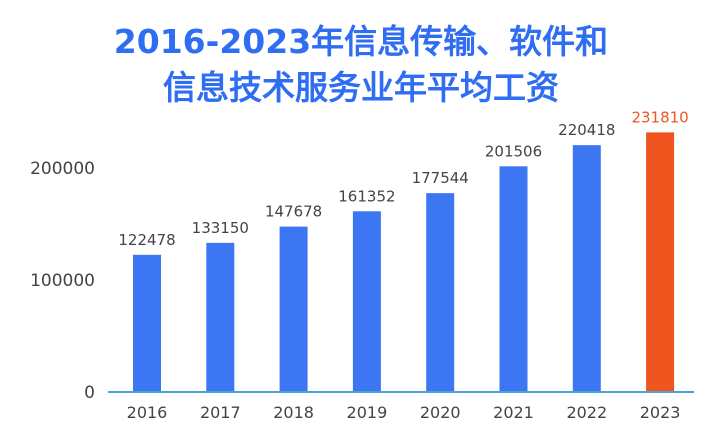  I want to click on data-label: 201506, so click(513, 151).